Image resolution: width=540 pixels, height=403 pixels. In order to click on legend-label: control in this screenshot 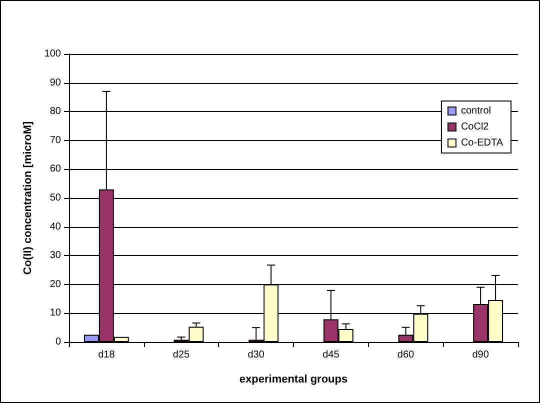, I will do `click(475, 111)`.